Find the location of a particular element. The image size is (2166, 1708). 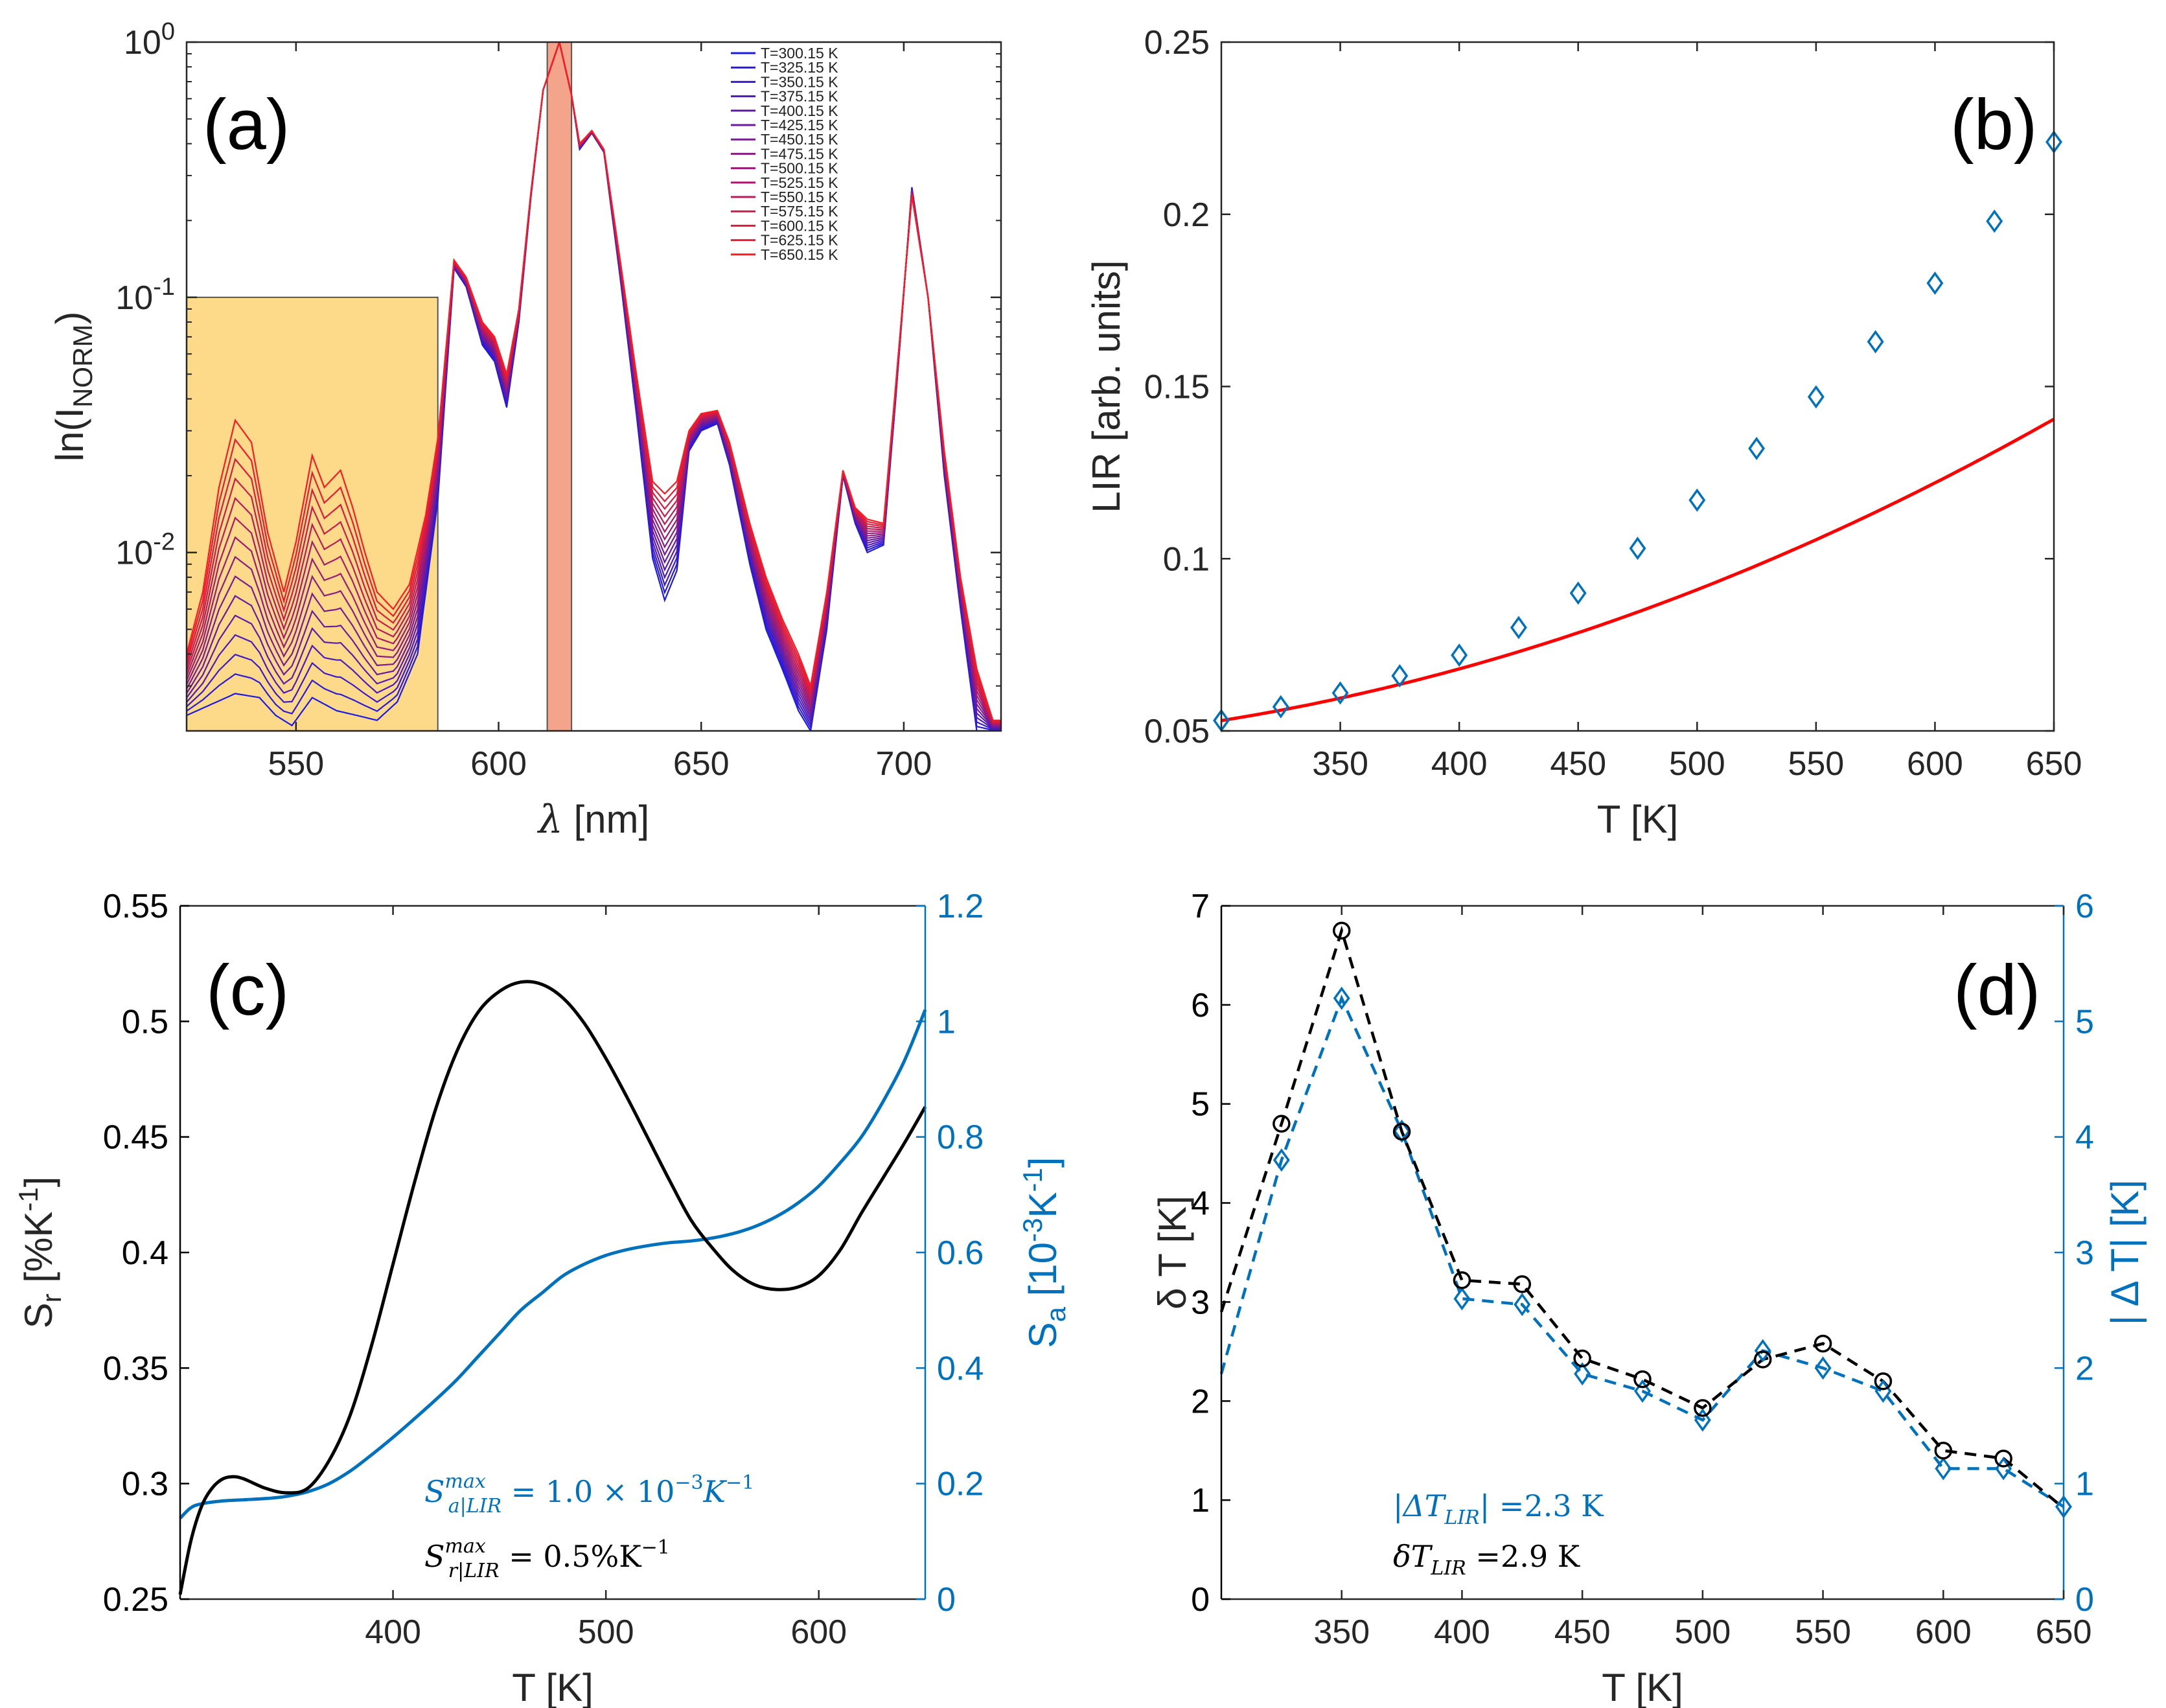

c-ytick-right-label: 0.2 is located at coordinates (961, 1484).